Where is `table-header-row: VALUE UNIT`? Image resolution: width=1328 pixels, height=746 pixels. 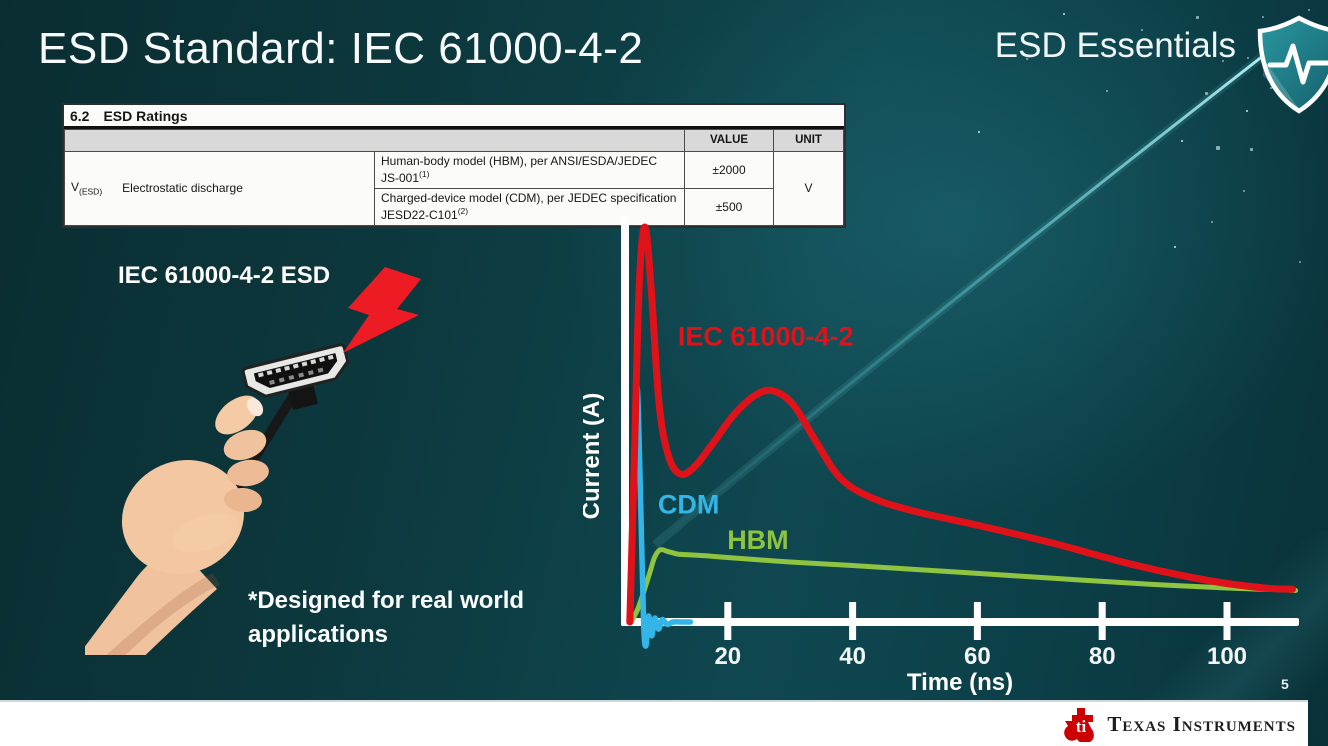 table-header-row: VALUE UNIT is located at coordinates (454, 140).